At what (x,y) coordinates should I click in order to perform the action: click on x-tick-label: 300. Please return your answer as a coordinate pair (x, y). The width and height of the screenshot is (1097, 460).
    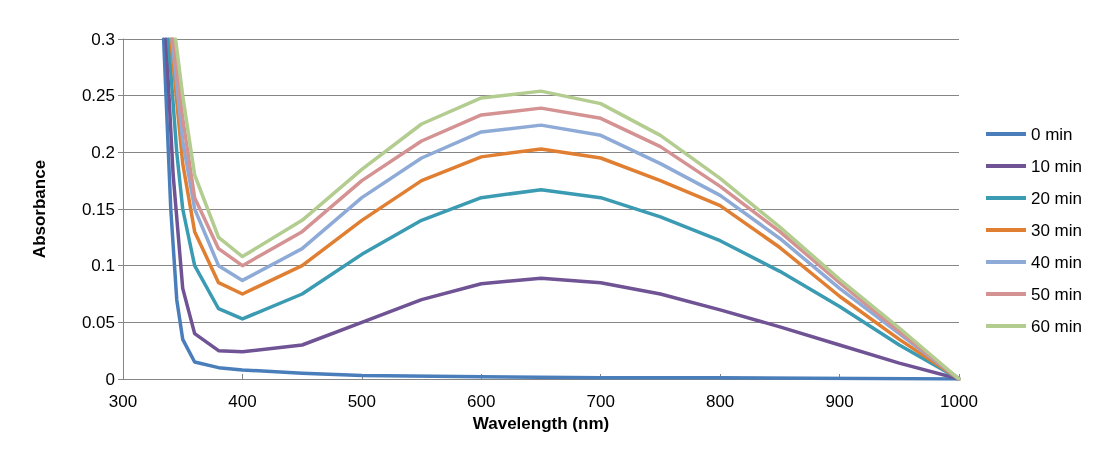
    Looking at the image, I should click on (123, 401).